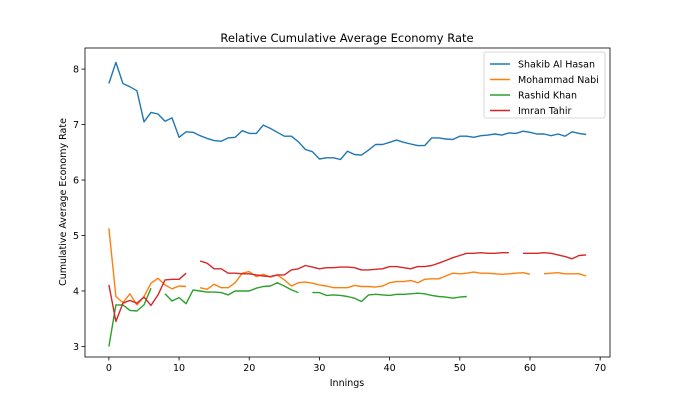  What do you see at coordinates (347, 383) in the screenshot?
I see `x-axis-label: Innings` at bounding box center [347, 383].